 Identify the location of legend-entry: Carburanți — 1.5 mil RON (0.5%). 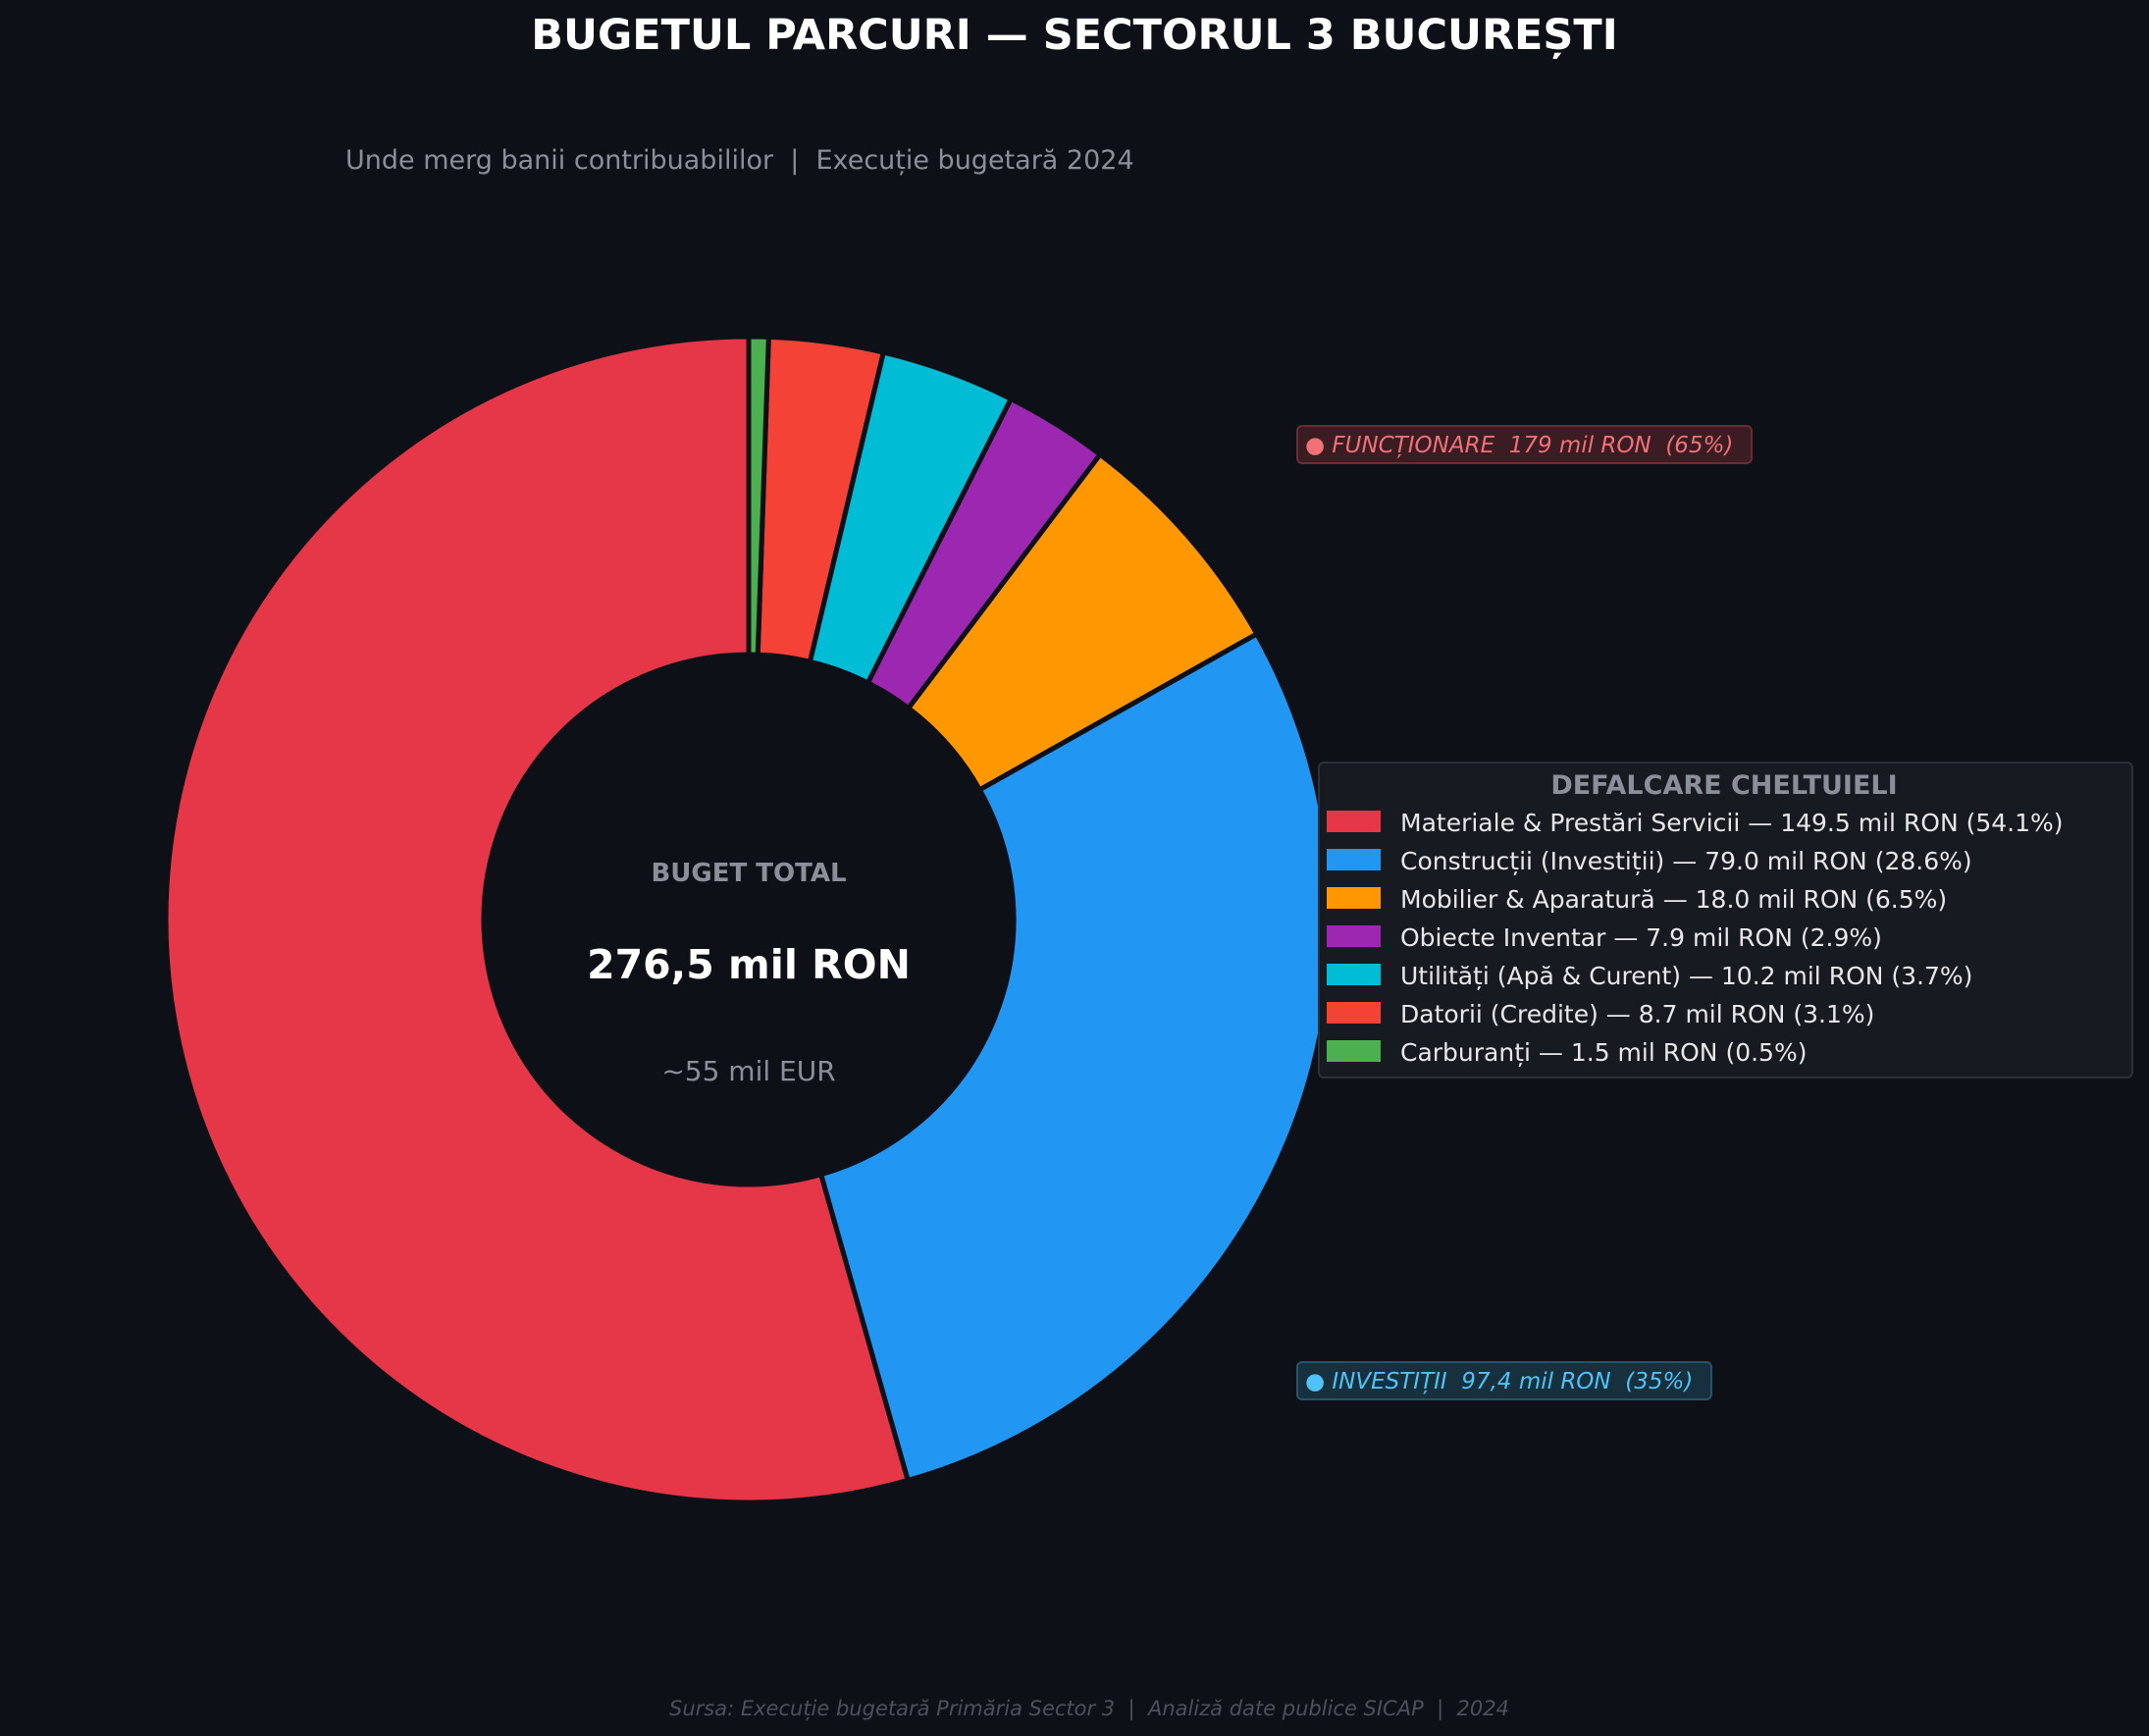
(1604, 1052).